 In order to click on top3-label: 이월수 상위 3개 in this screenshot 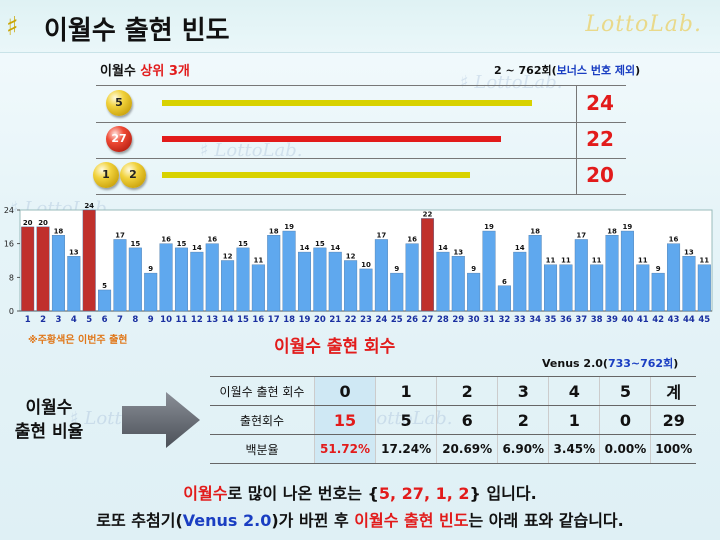, I will do `click(145, 71)`.